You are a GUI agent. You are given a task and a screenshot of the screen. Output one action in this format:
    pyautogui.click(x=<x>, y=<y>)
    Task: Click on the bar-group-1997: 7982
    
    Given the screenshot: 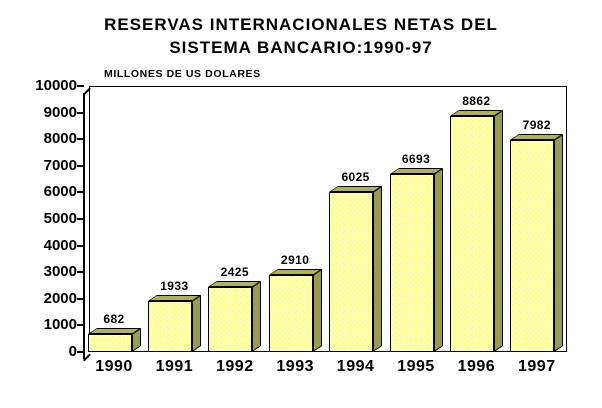 What is the action you would take?
    pyautogui.click(x=537, y=219)
    